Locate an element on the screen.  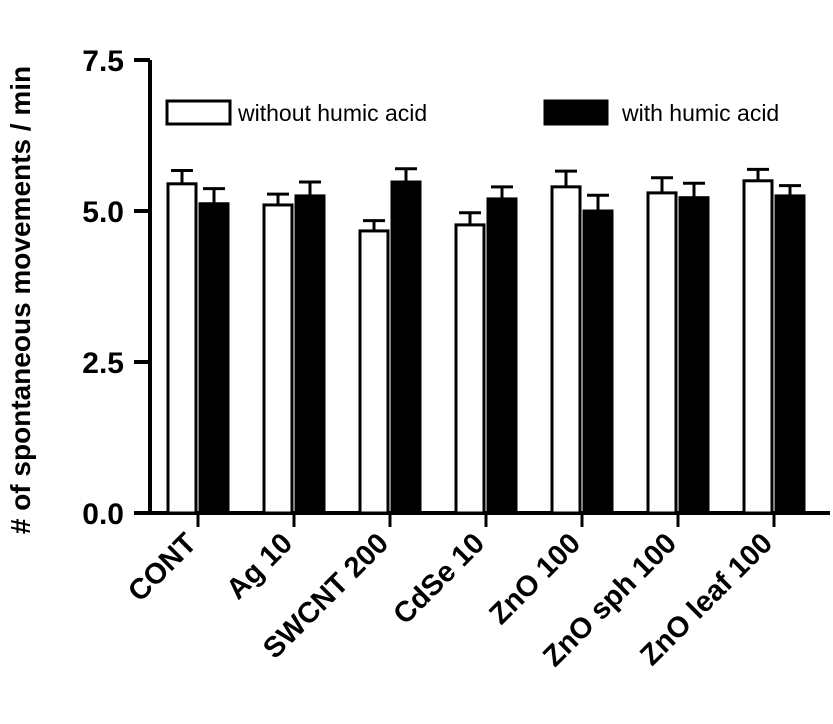
y-tick-label: 2.5 is located at coordinates (103, 363).